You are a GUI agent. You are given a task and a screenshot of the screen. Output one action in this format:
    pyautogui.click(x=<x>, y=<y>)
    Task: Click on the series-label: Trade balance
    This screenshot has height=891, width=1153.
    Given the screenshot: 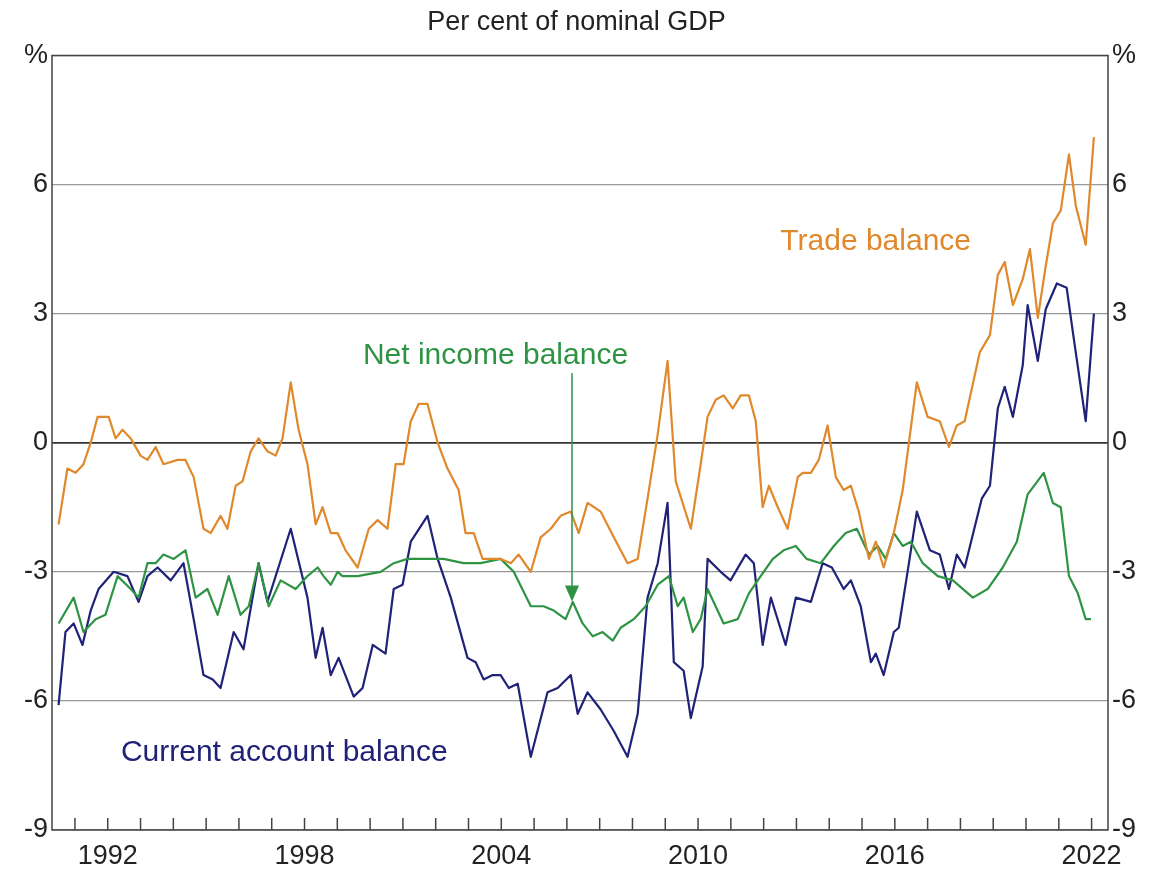 What is the action you would take?
    pyautogui.click(x=876, y=239)
    